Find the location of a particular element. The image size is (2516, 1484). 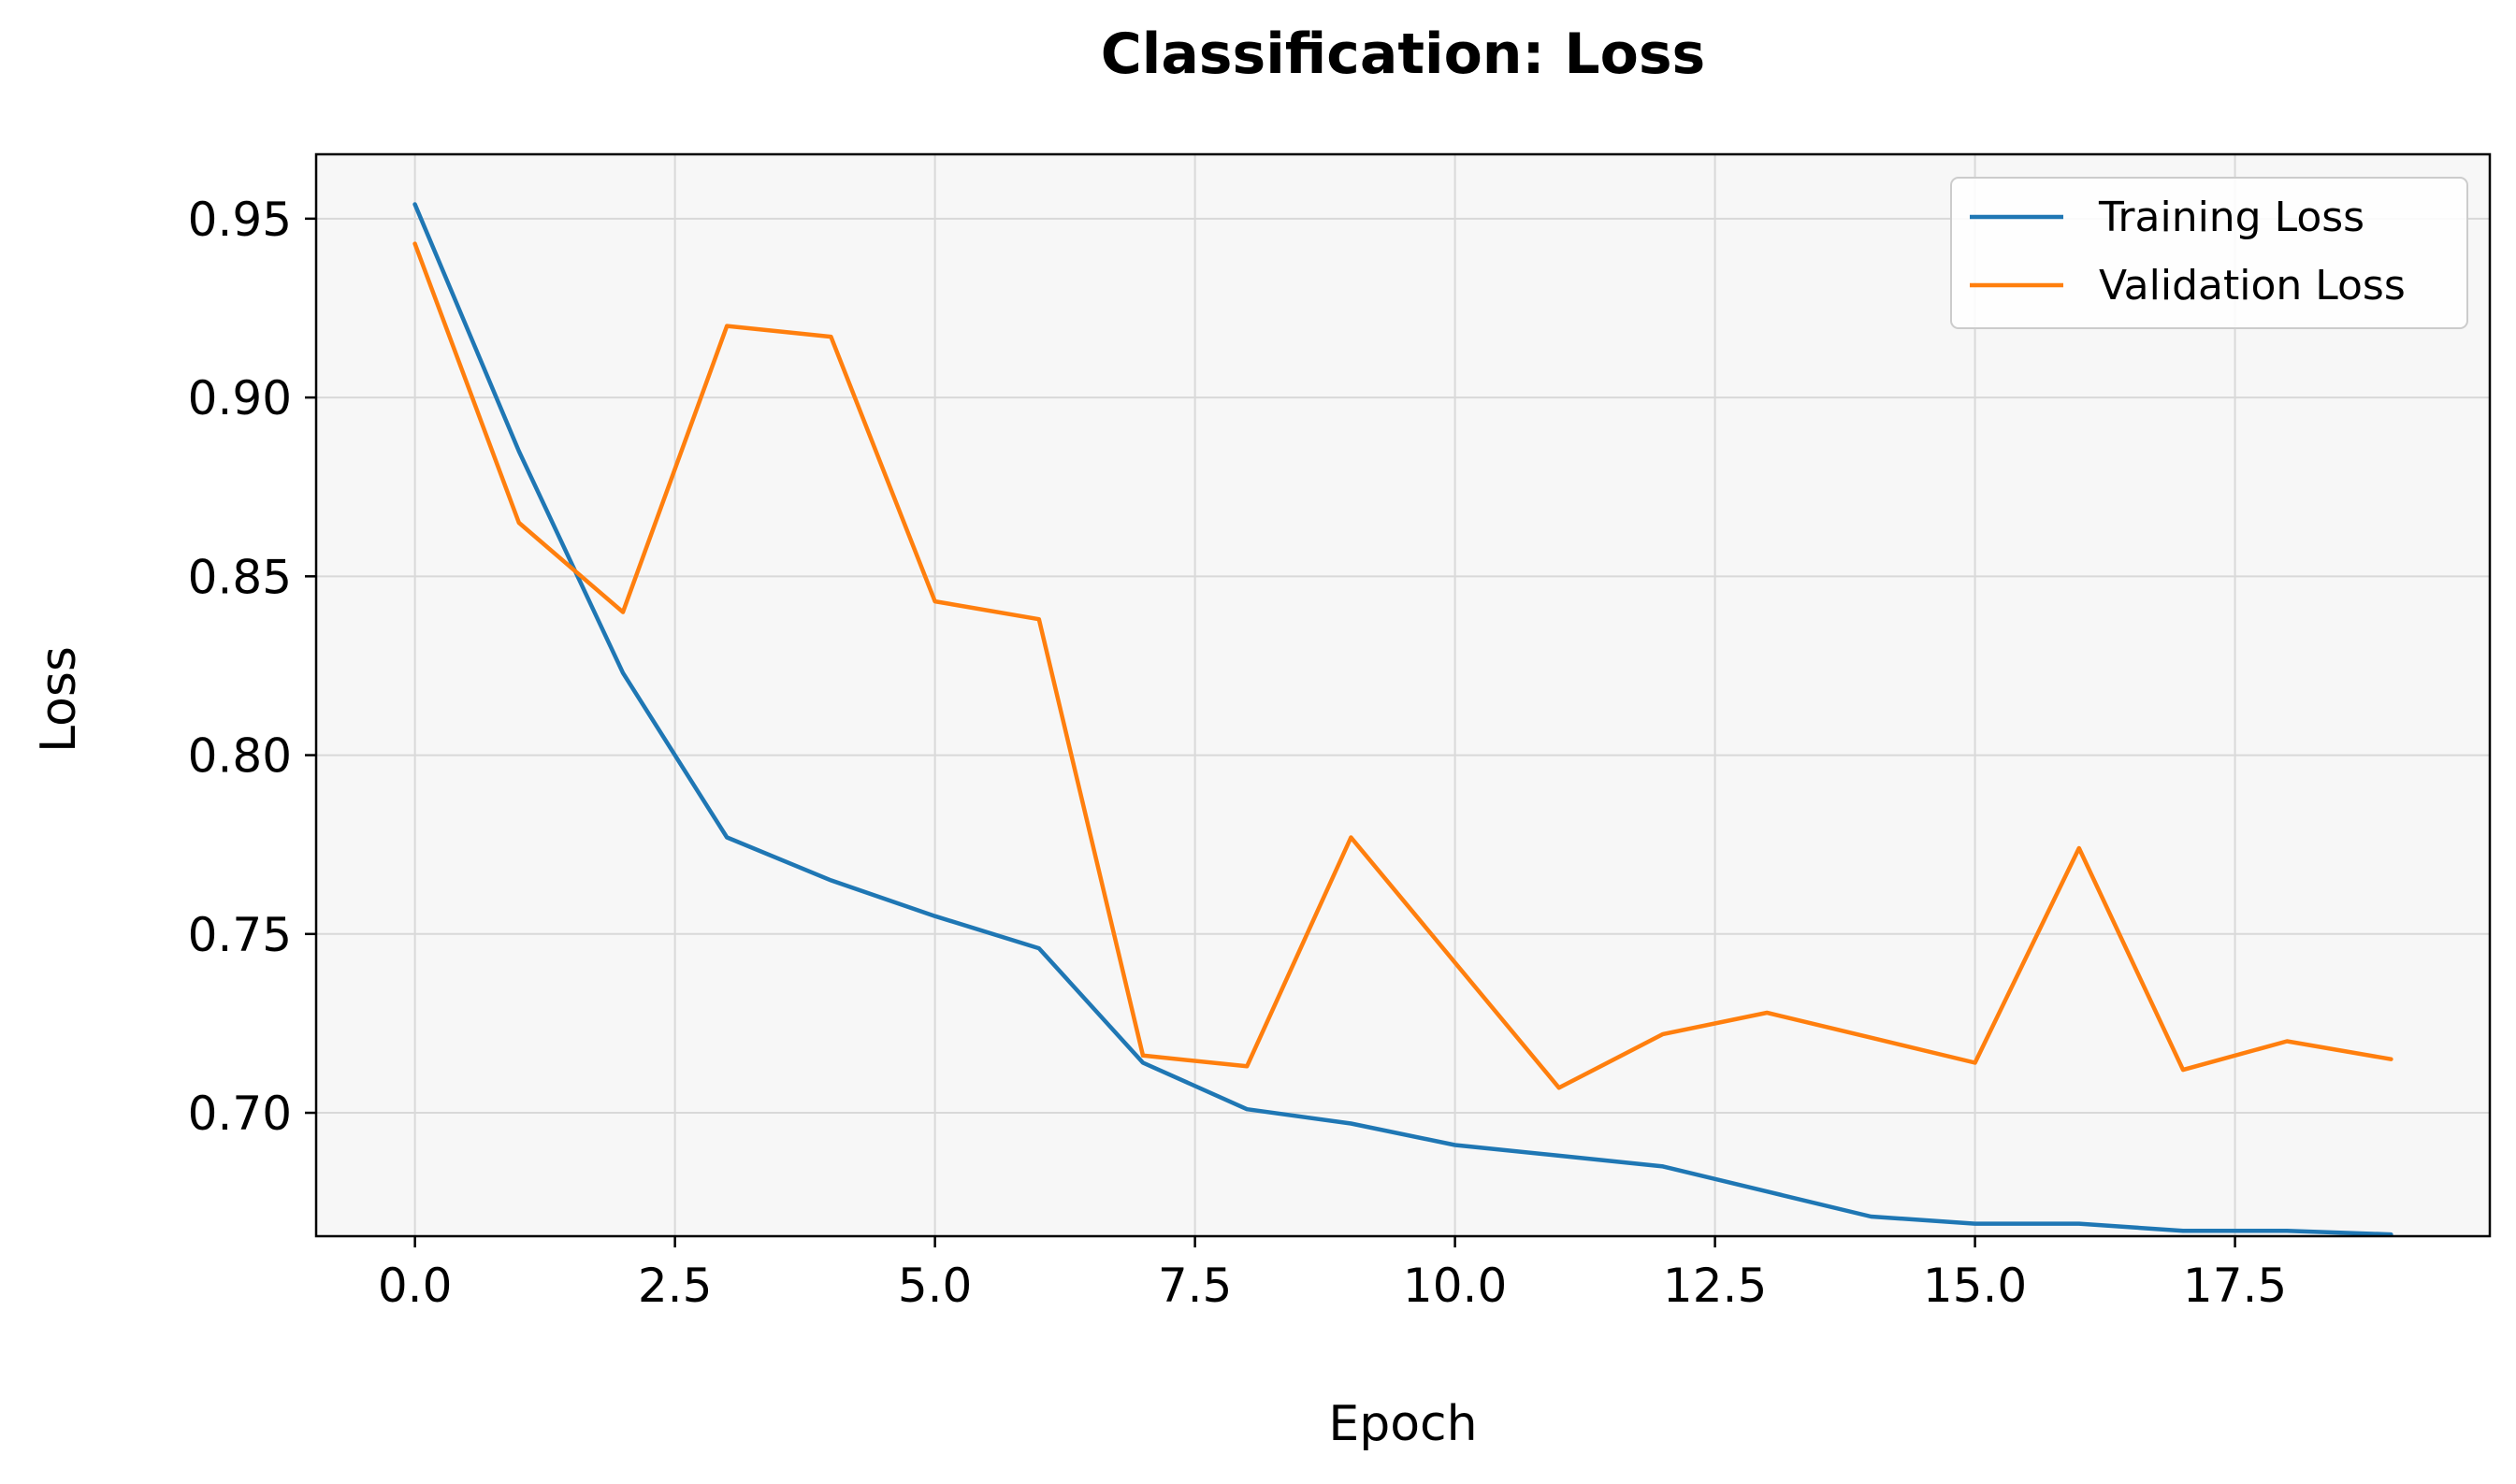

legend-box is located at coordinates (2209, 253).